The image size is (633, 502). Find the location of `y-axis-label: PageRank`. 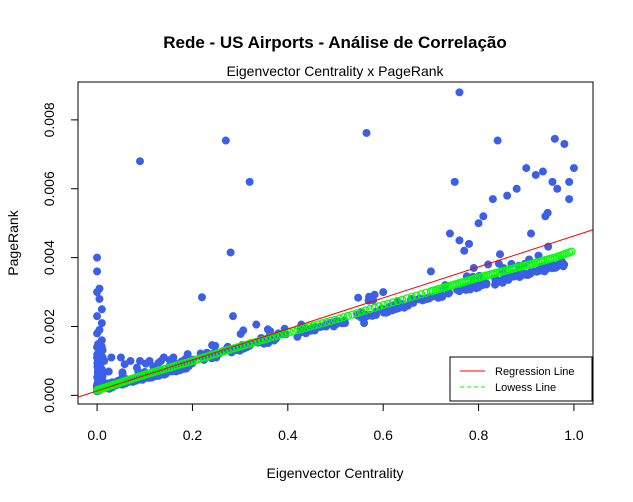

y-axis-label: PageRank is located at coordinates (13, 242).